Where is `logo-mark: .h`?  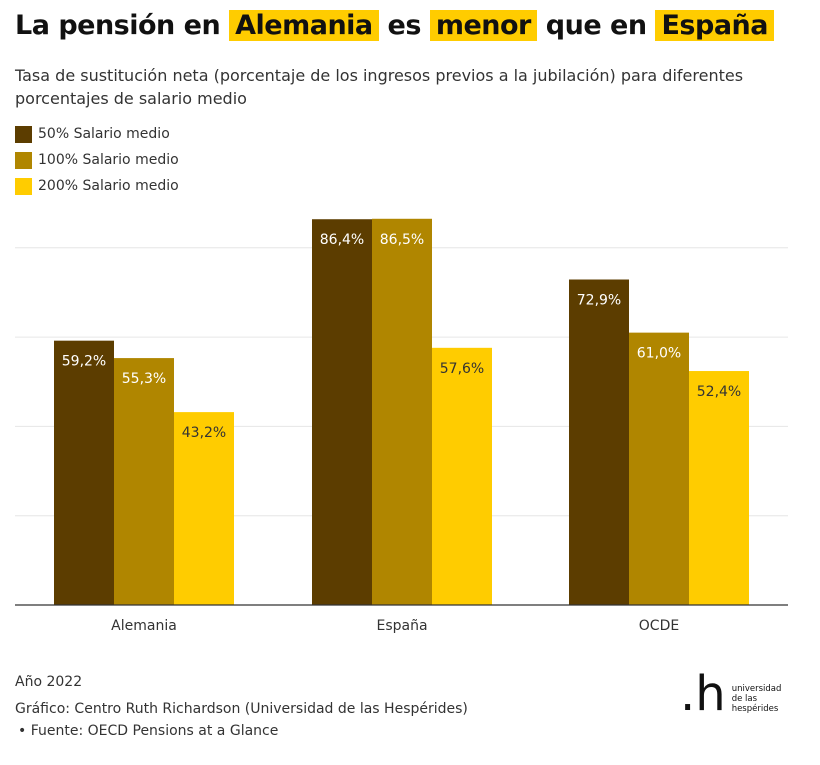 logo-mark: .h is located at coordinates (703, 694).